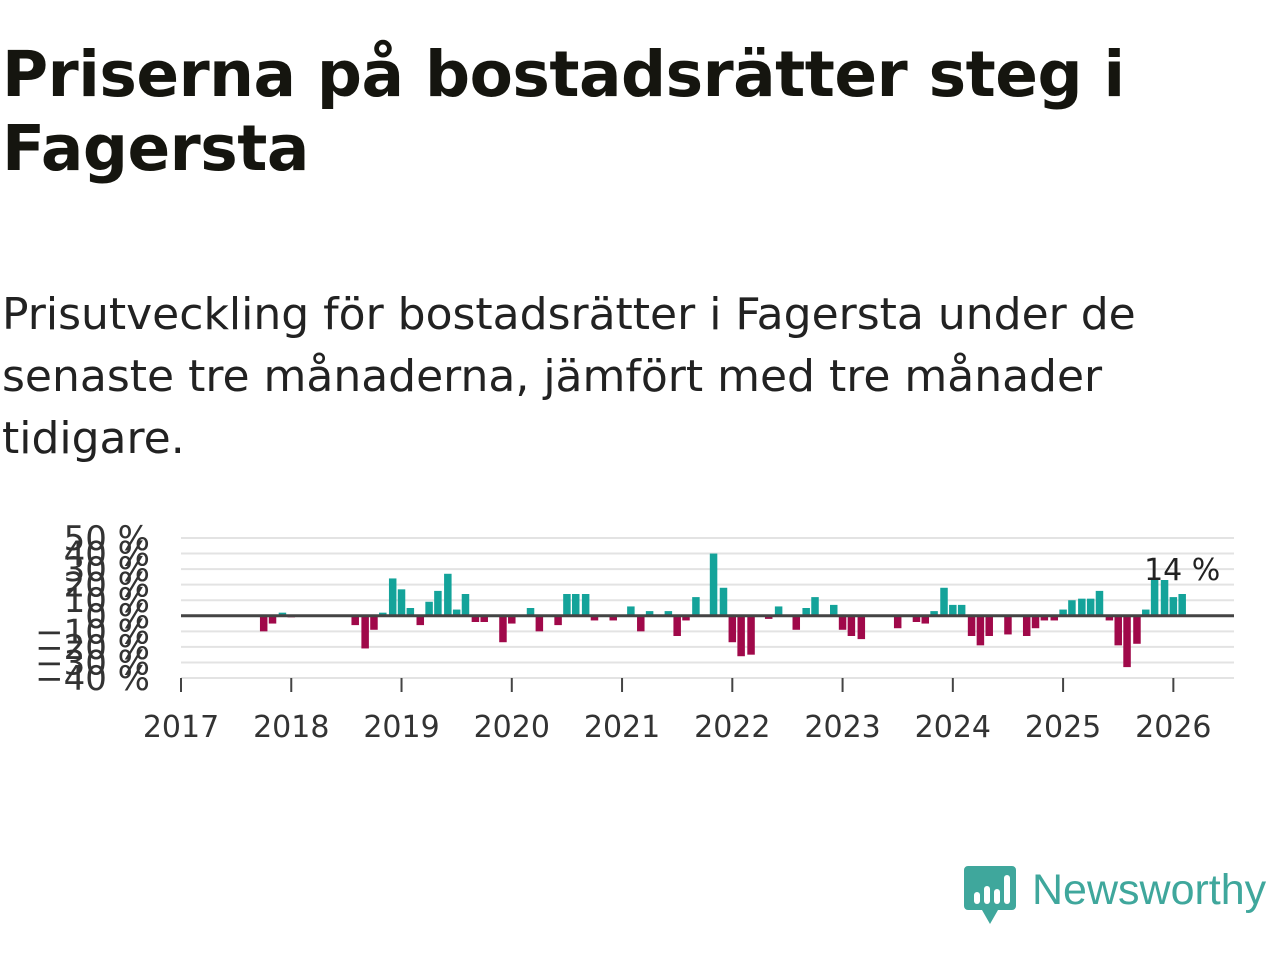 The height and width of the screenshot is (960, 1280). What do you see at coordinates (401, 727) in the screenshot?
I see `x-tick-label: 2019` at bounding box center [401, 727].